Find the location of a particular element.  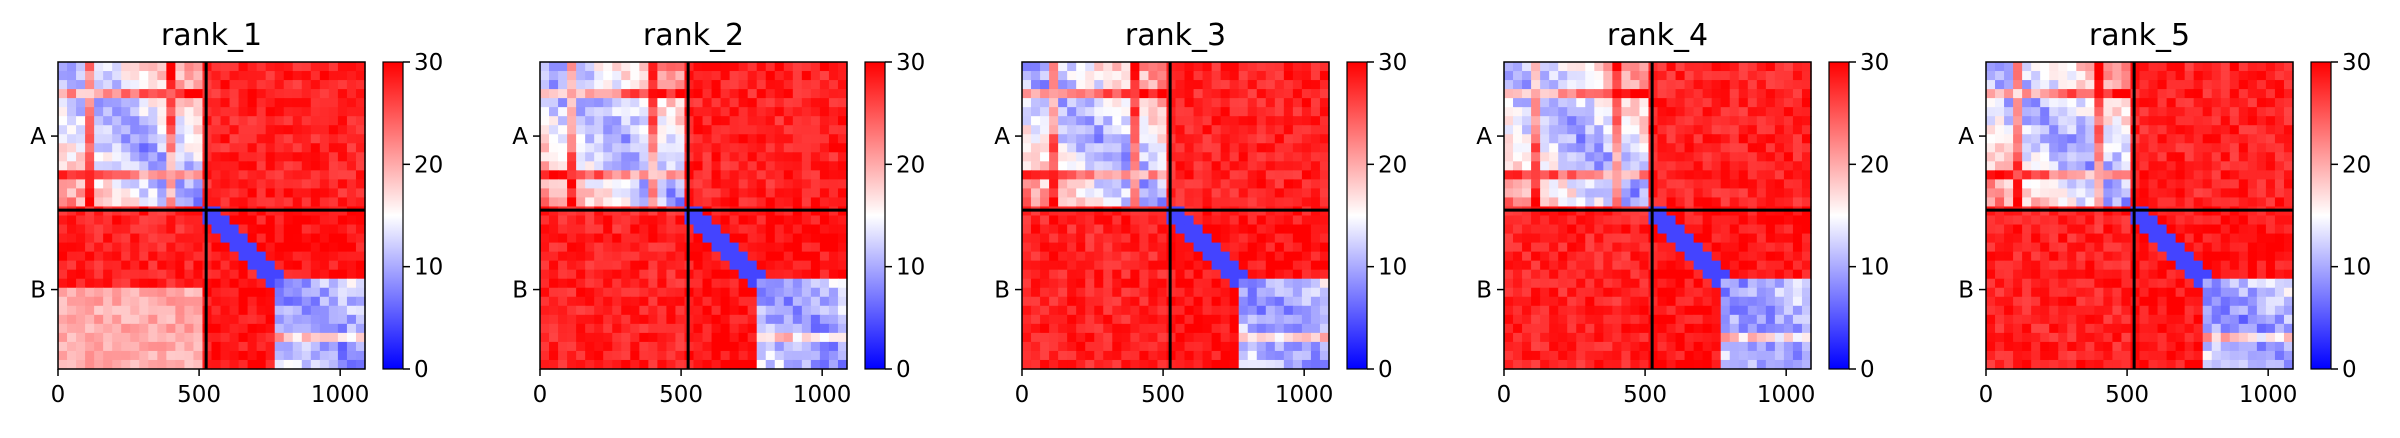

colorbar-tick-label: 10 is located at coordinates (428, 268).